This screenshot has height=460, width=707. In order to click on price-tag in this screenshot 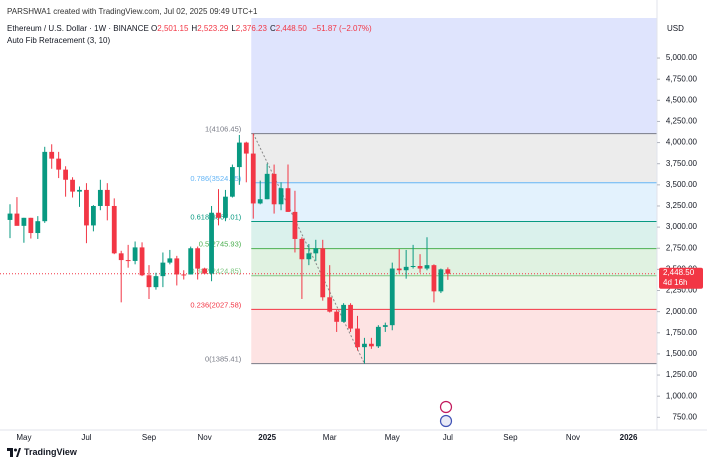, I will do `click(681, 278)`.